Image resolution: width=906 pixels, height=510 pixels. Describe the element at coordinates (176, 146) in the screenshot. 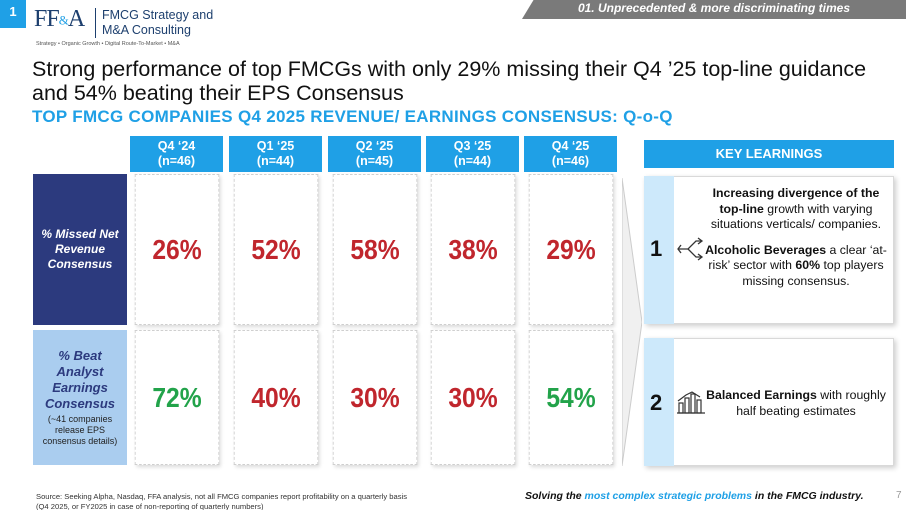

I see `column-period: Q4 ‘24` at that location.